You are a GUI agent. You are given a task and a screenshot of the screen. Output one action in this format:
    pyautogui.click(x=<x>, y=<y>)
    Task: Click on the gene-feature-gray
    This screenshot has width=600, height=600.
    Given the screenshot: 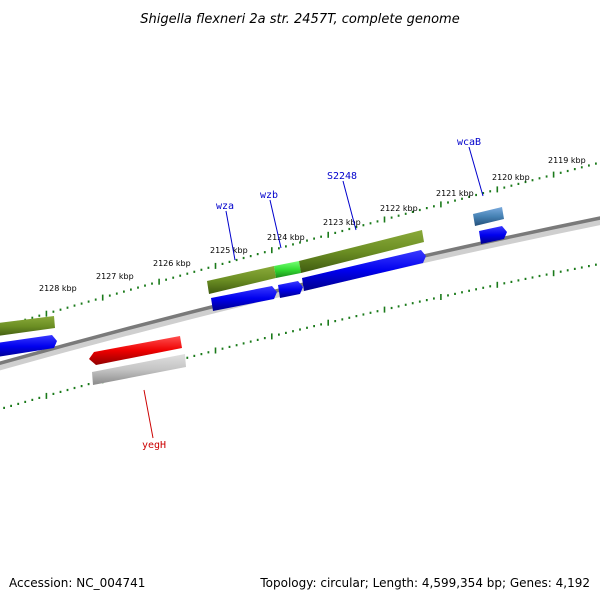 What is the action you would take?
    pyautogui.click(x=139, y=369)
    